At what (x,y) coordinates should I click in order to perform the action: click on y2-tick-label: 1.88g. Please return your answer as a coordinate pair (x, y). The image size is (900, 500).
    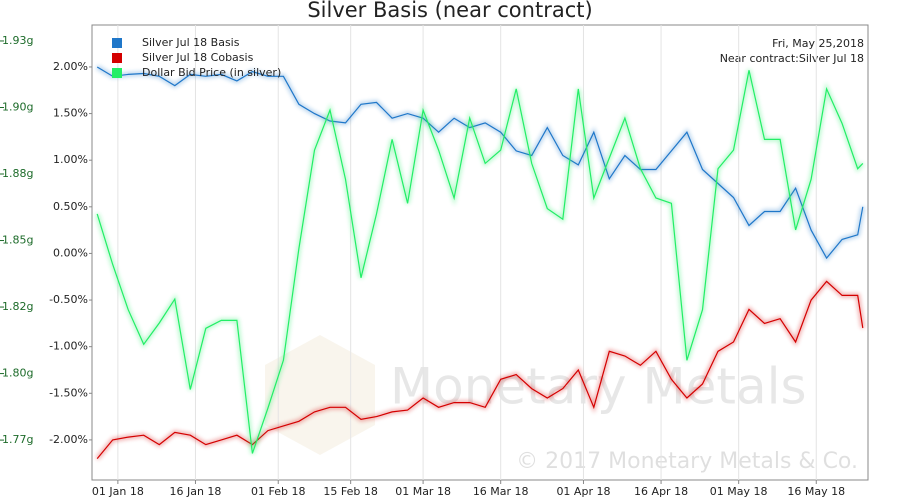
    Looking at the image, I should click on (17, 173).